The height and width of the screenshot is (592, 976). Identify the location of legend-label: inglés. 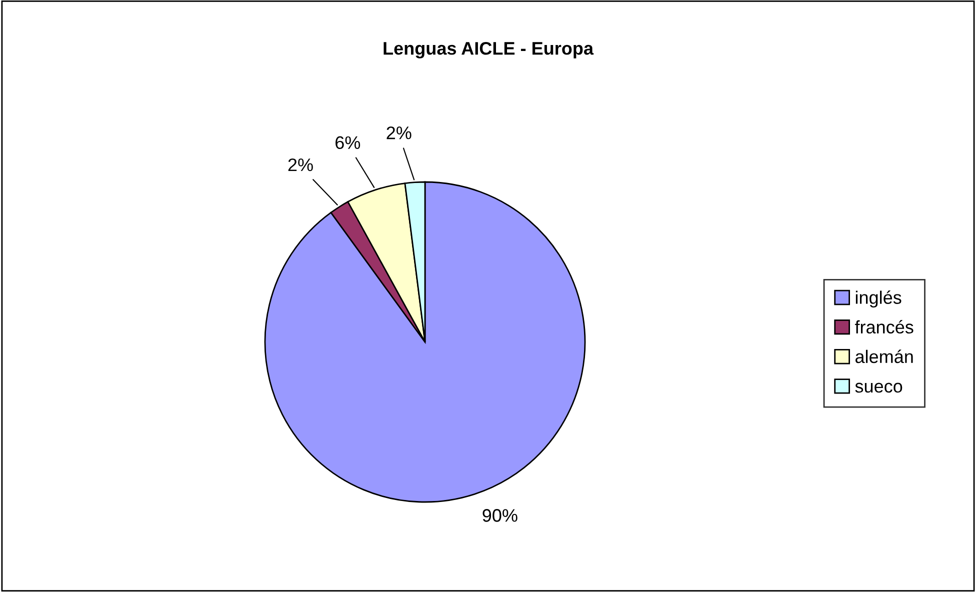
(879, 299).